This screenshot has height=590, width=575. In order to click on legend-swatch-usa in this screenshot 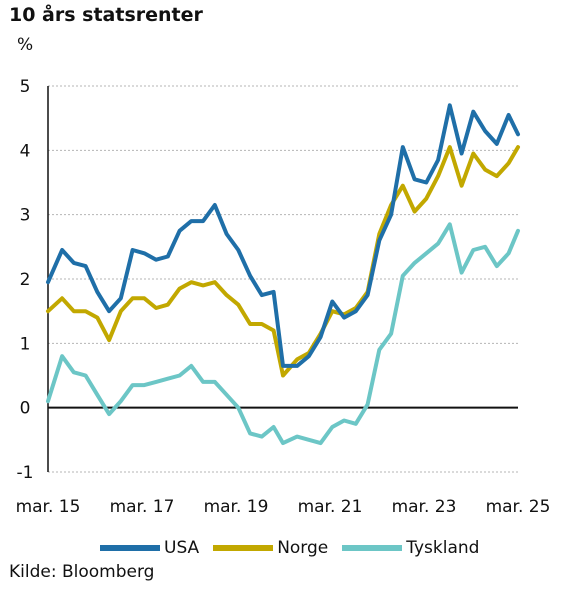, I will do `click(130, 548)`.